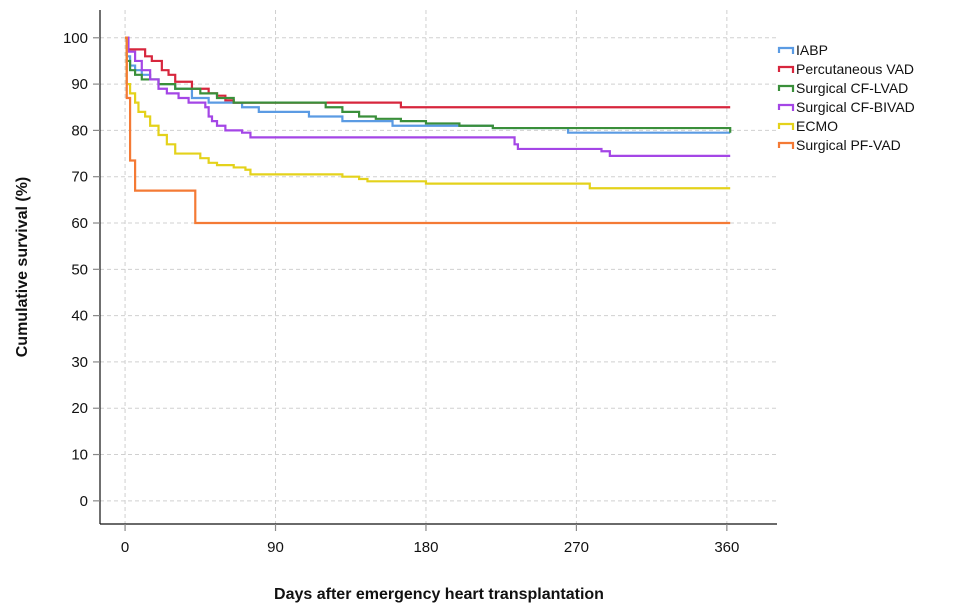  Describe the element at coordinates (726, 547) in the screenshot. I see `x-tick-label: 360` at that location.